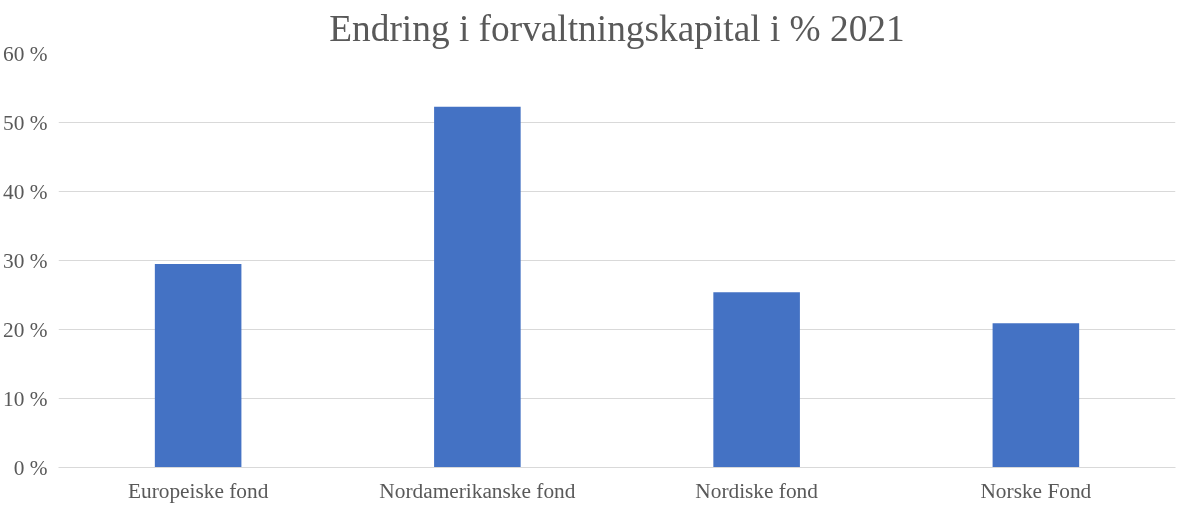 The height and width of the screenshot is (510, 1199). What do you see at coordinates (25, 191) in the screenshot?
I see `y-tick-label: 40 %` at bounding box center [25, 191].